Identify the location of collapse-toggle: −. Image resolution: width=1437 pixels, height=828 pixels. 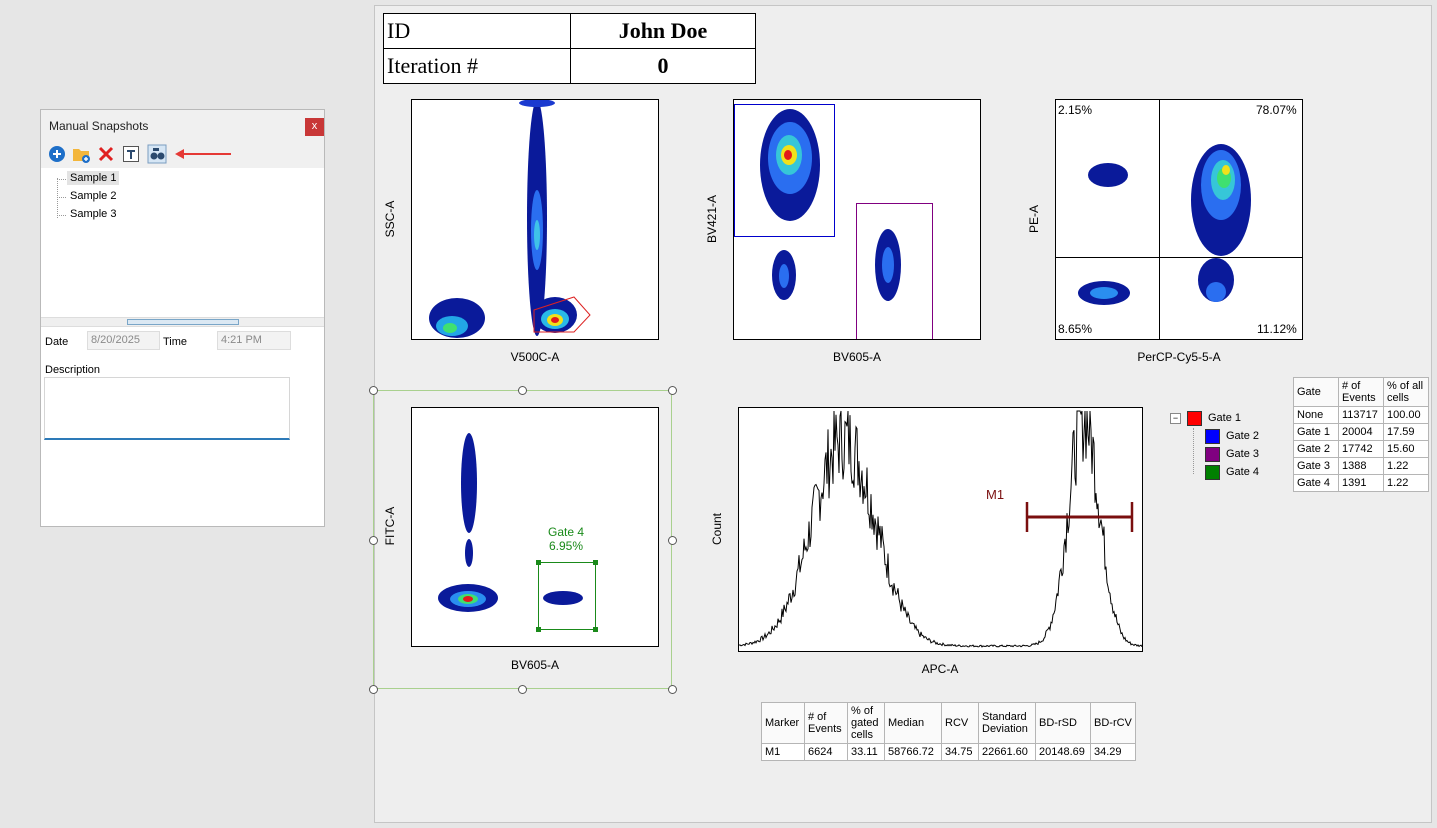
(1175, 418).